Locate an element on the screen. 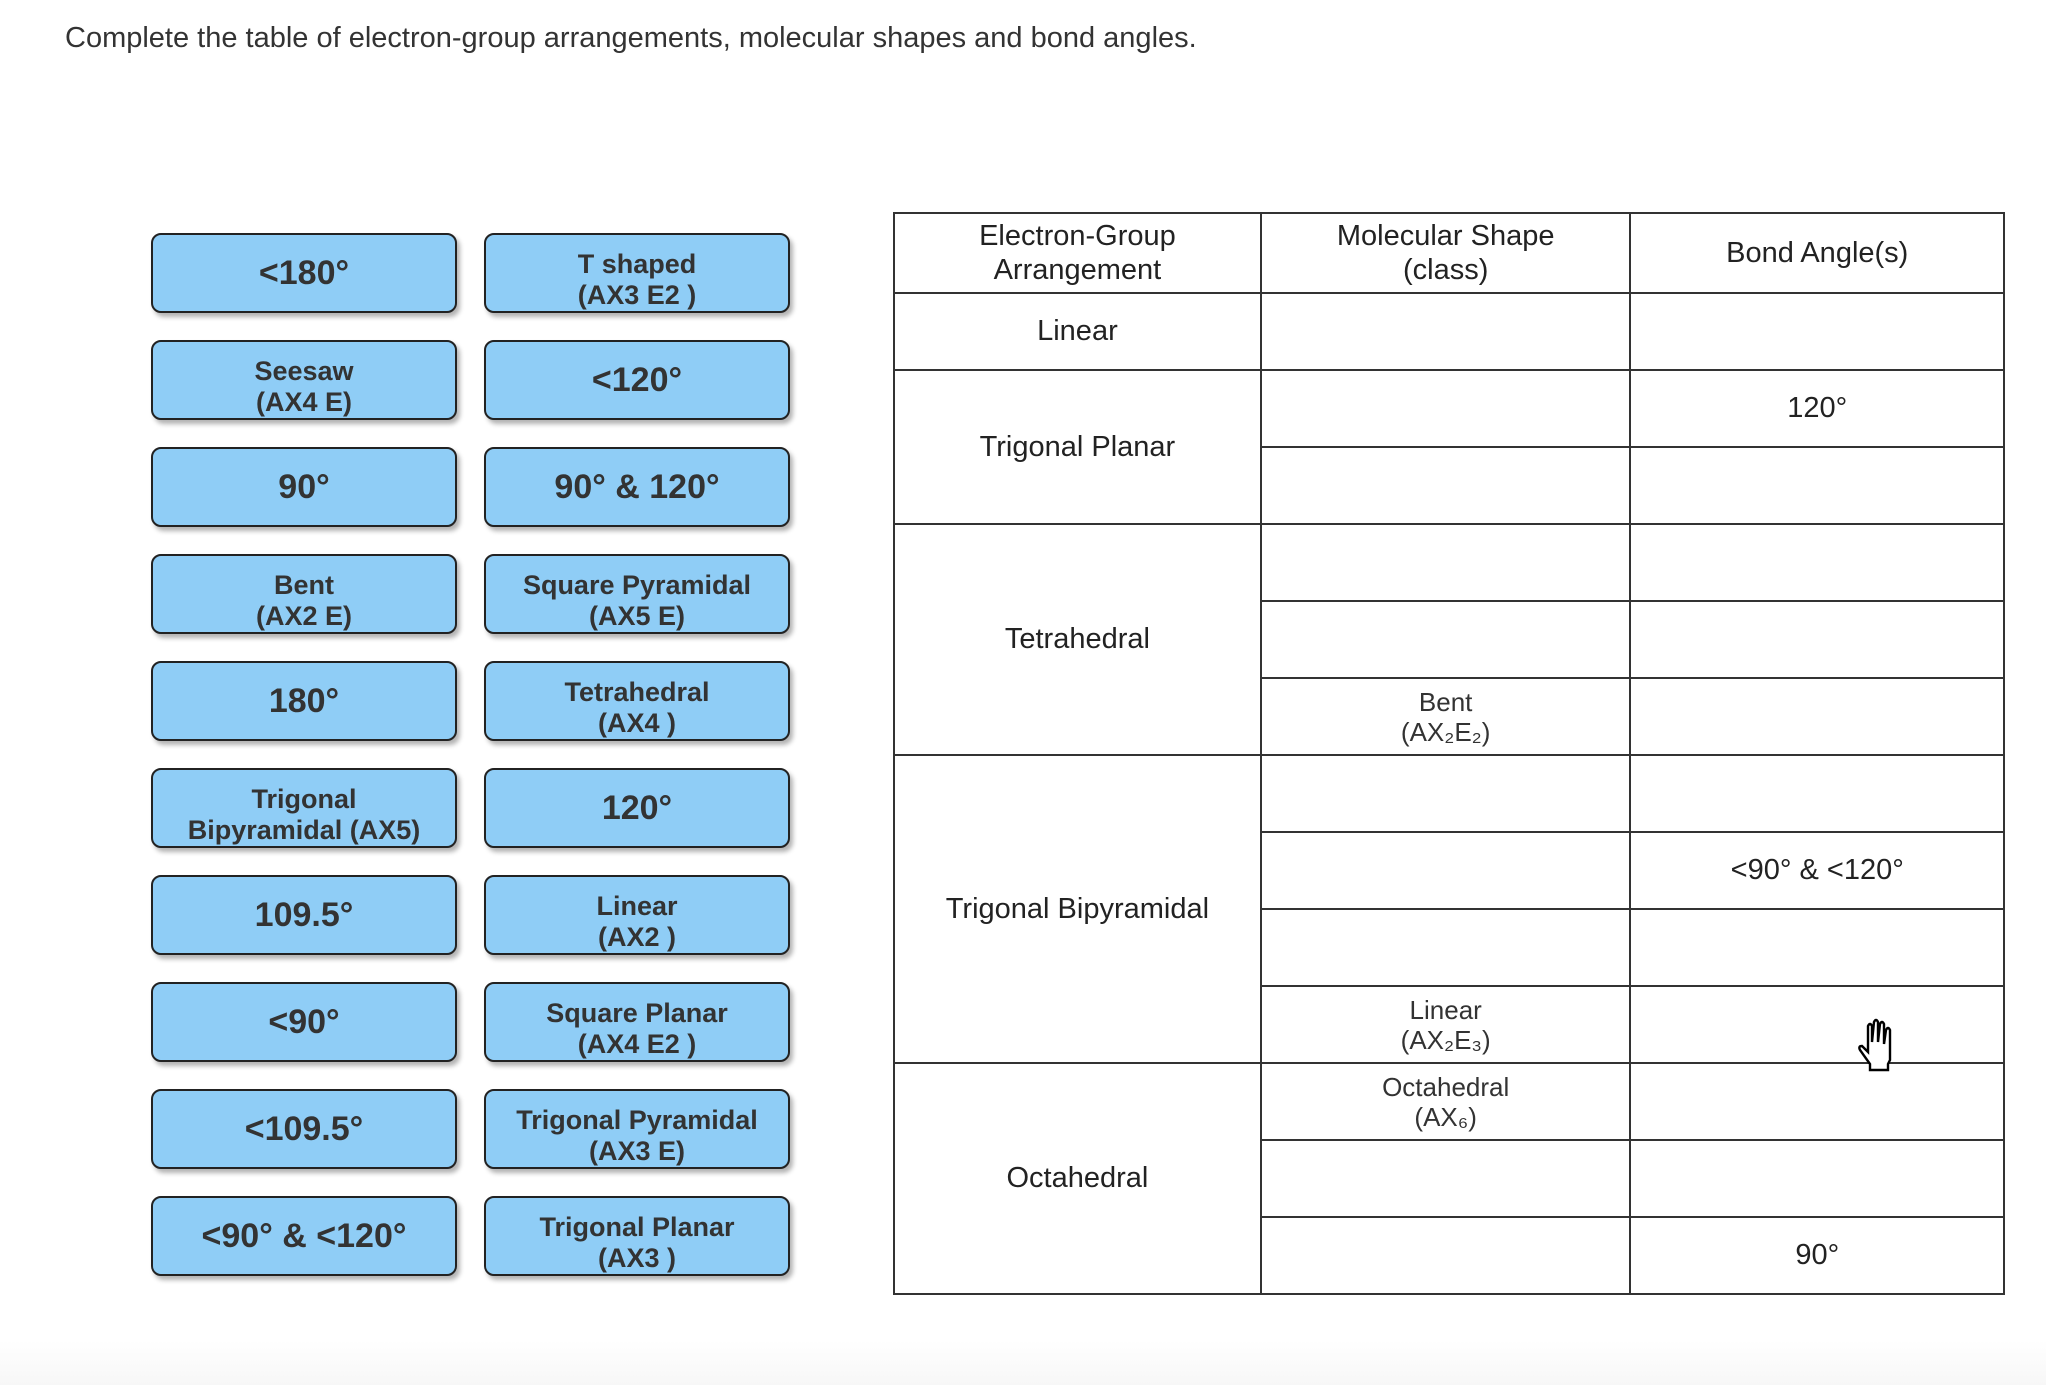 Image resolution: width=2046 pixels, height=1385 pixels. answer-button: 90° is located at coordinates (304, 487).